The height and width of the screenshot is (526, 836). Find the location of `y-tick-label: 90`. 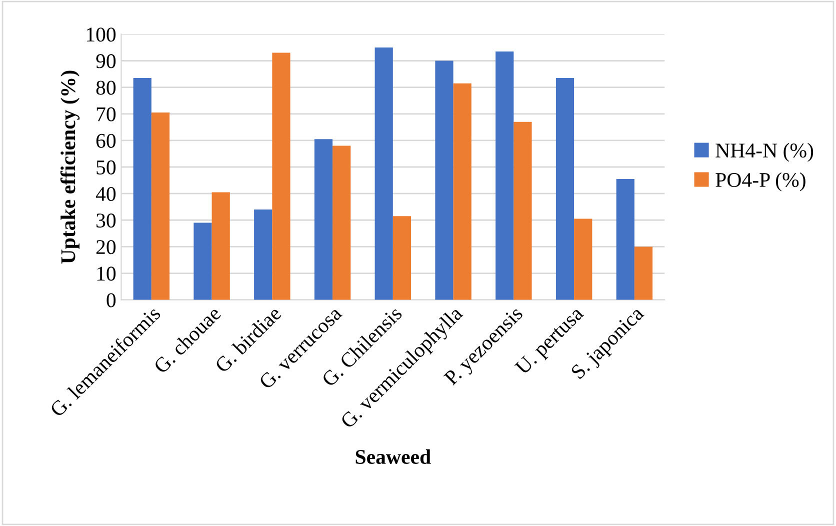

y-tick-label: 90 is located at coordinates (106, 61).